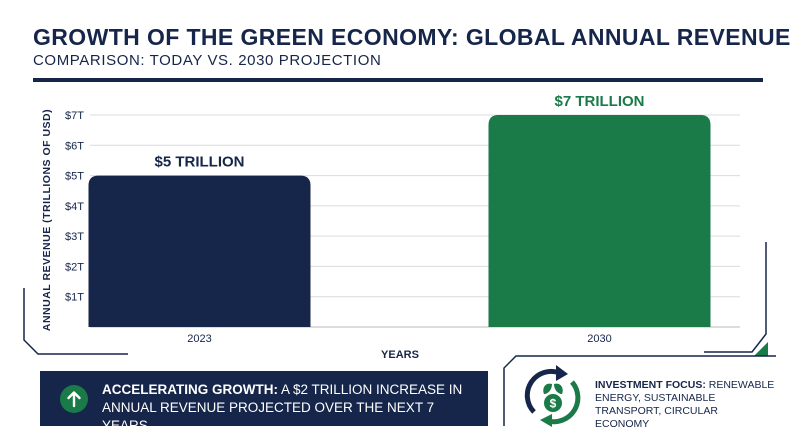  Describe the element at coordinates (75, 321) in the screenshot. I see `left-corner-bracket` at that location.